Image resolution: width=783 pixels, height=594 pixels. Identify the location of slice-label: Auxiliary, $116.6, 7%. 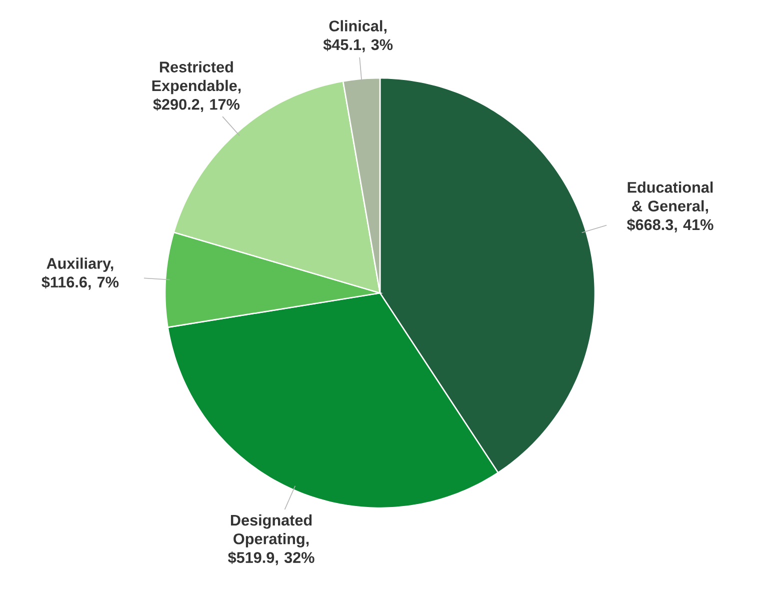
(80, 274).